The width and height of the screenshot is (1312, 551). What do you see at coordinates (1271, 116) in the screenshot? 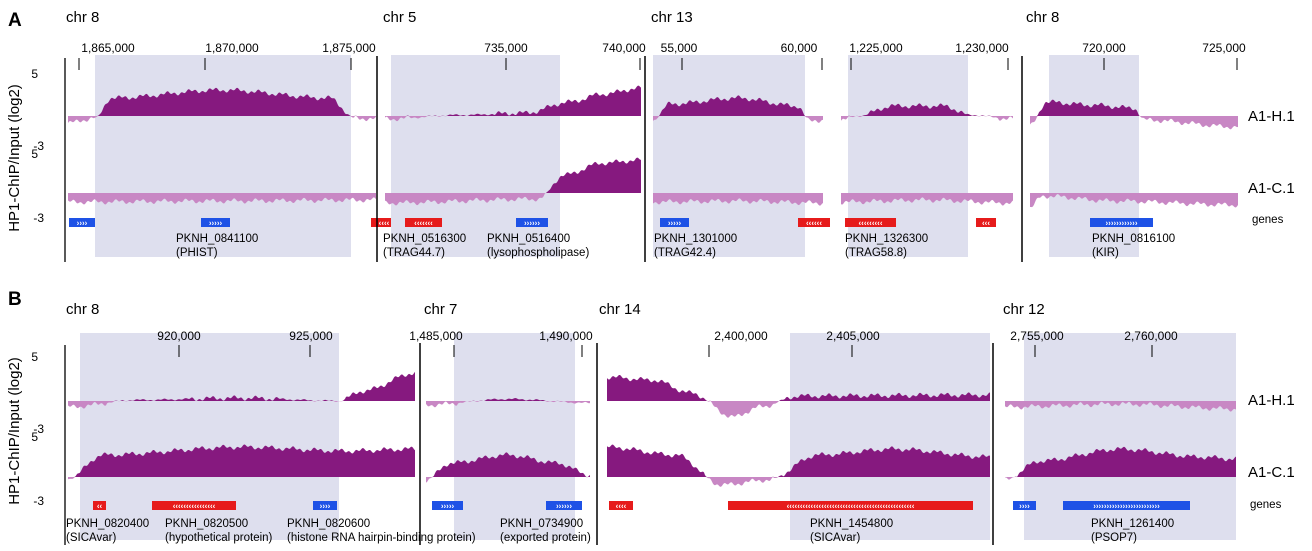
I see `track-label-a-h1: A1-H.1` at bounding box center [1271, 116].